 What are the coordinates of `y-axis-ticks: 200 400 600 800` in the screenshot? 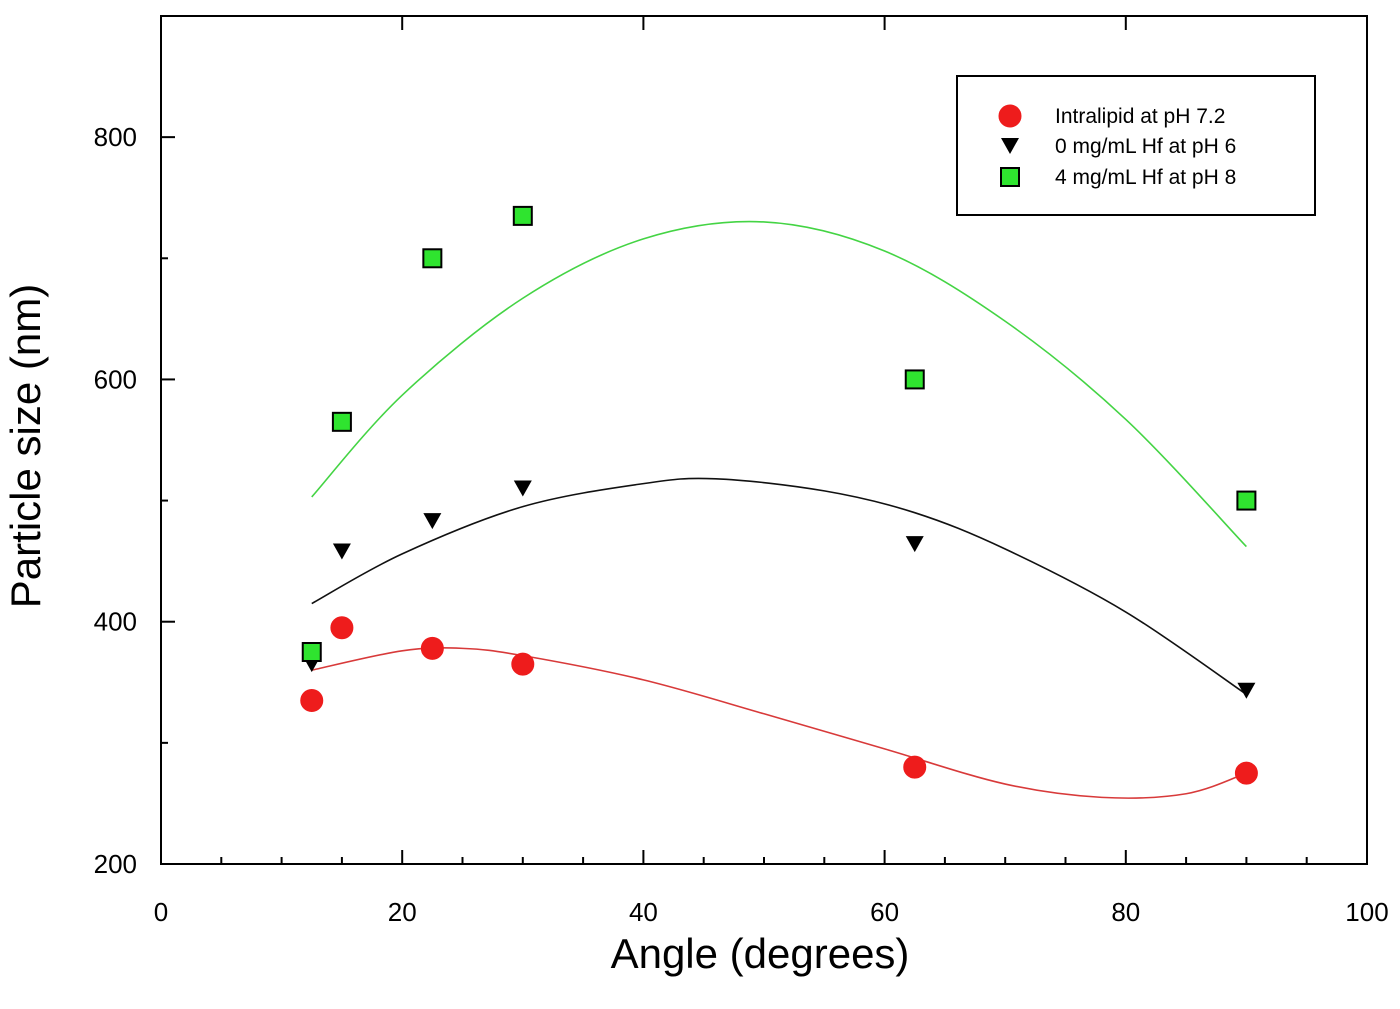 It's located at (134, 500).